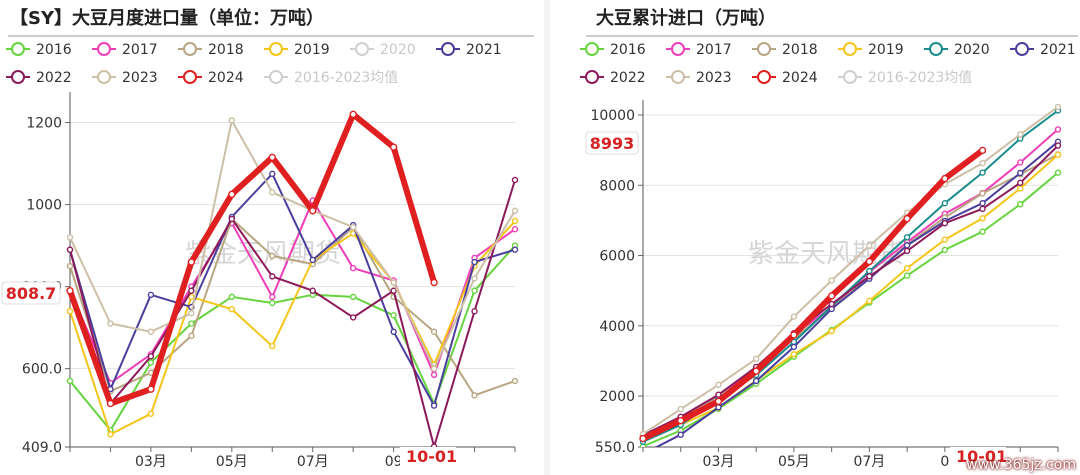  Describe the element at coordinates (469, 50) in the screenshot. I see `legend-item-2021: 2021` at that location.